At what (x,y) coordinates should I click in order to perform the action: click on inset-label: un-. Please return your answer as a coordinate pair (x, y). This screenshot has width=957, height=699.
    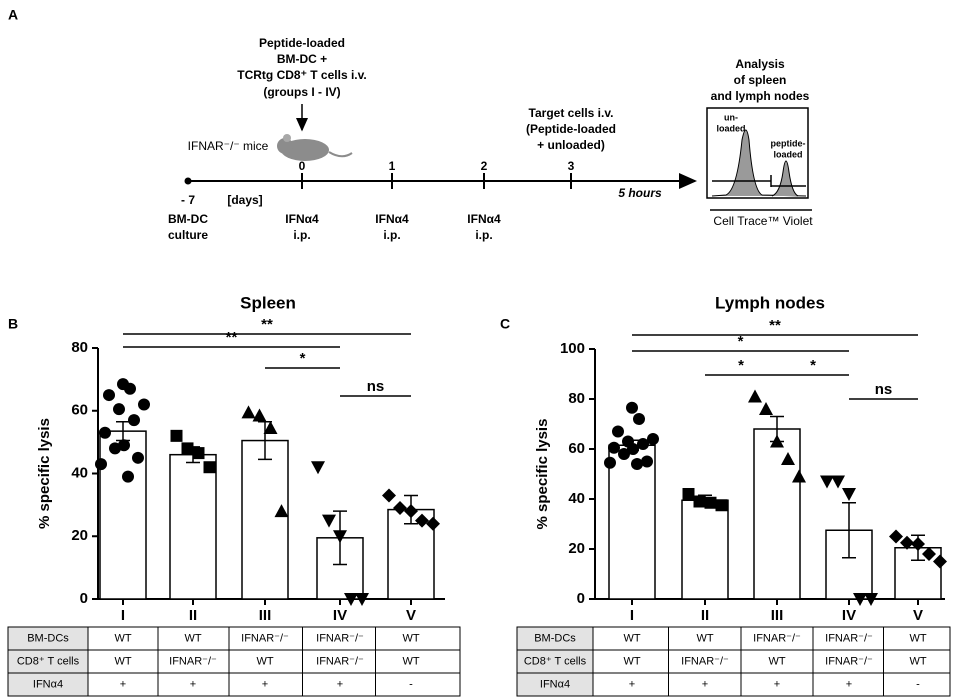
    Looking at the image, I should click on (731, 117).